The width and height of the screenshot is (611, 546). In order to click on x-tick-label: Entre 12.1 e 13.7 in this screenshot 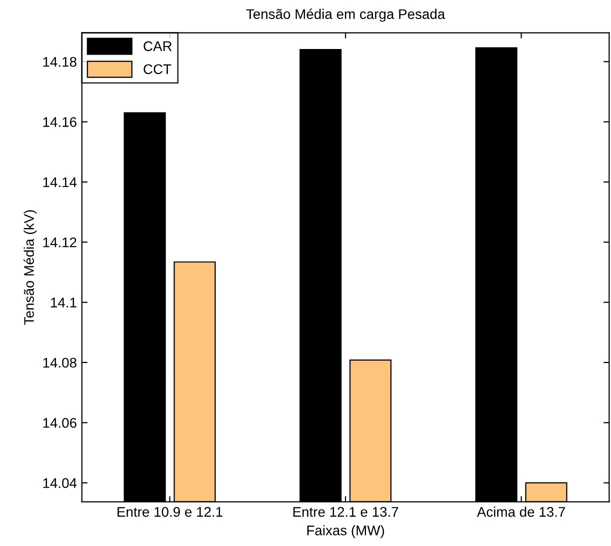, I will do `click(345, 512)`.